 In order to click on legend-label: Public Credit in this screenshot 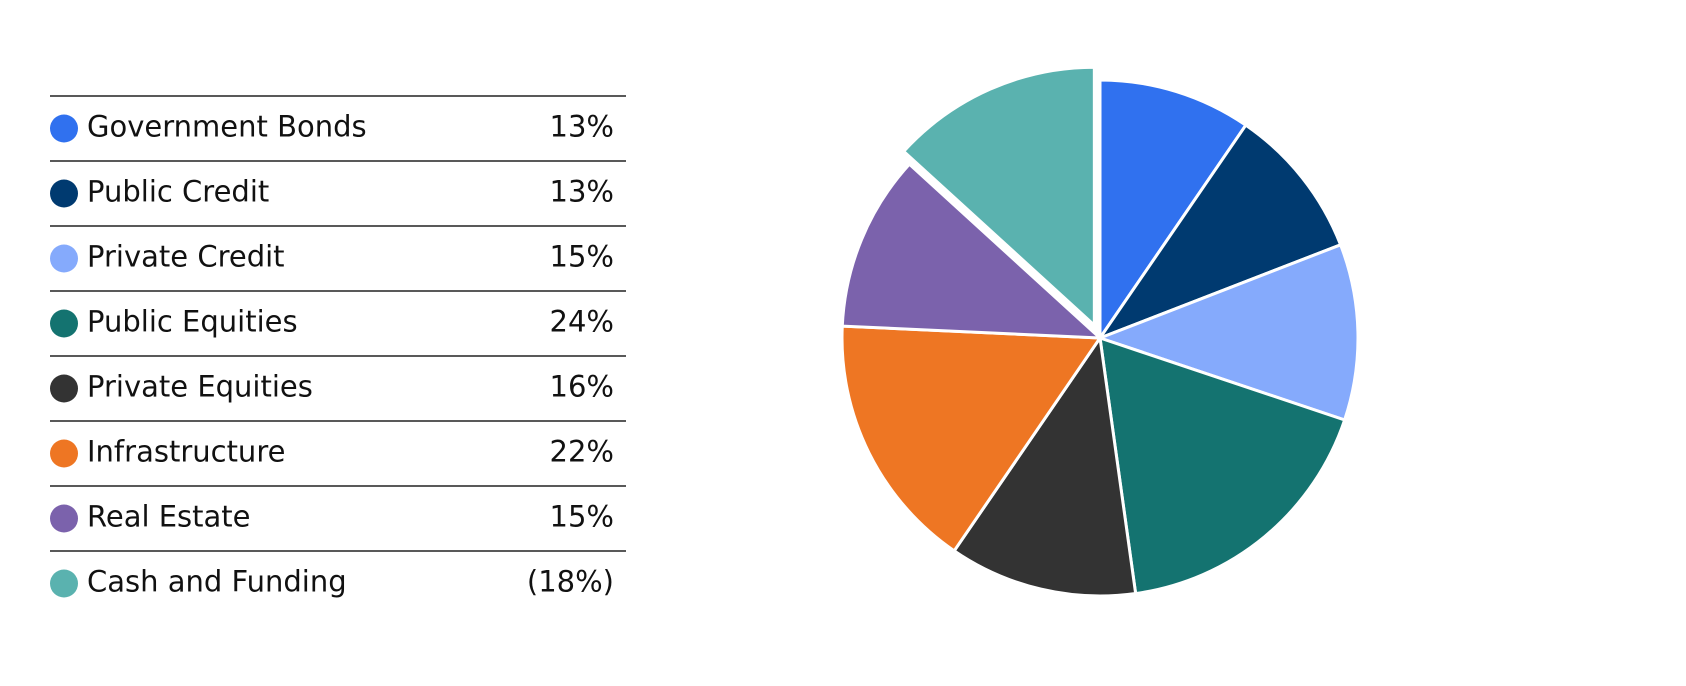, I will do `click(178, 192)`.